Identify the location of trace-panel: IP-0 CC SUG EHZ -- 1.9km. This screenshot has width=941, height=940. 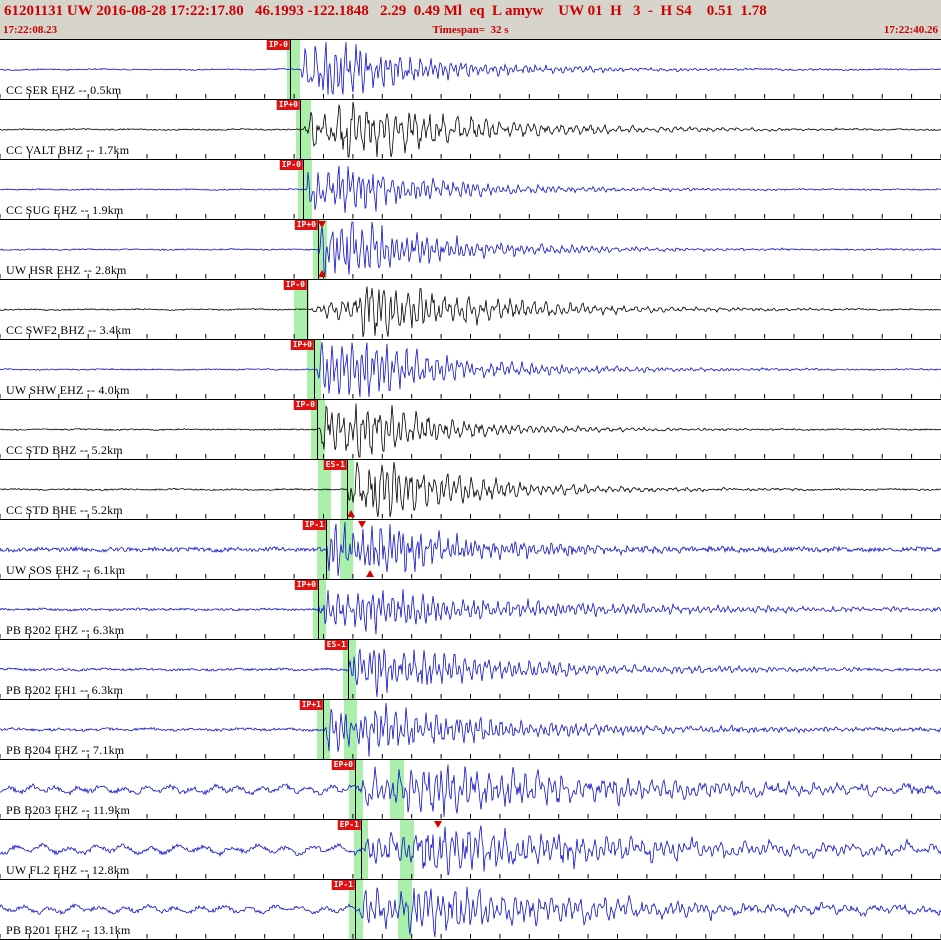
(470, 190).